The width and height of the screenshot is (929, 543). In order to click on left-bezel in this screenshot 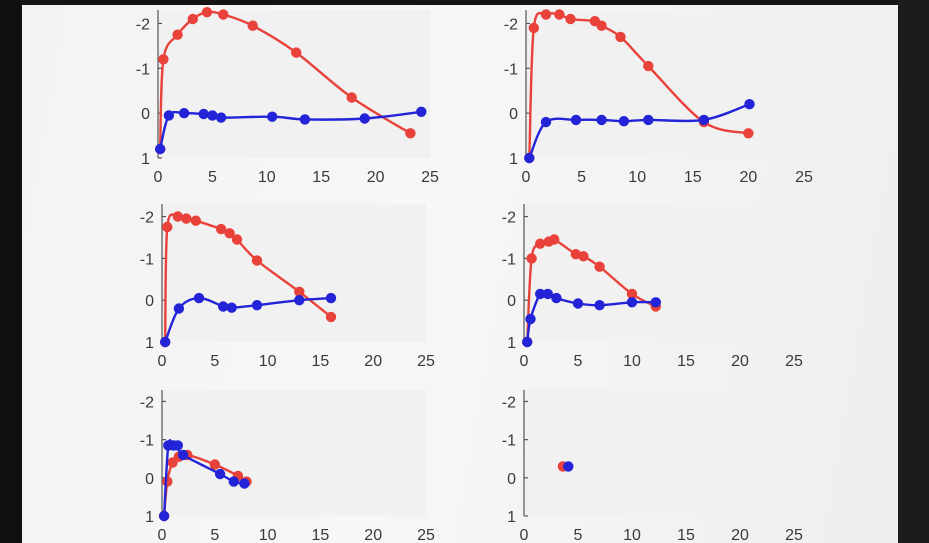, I will do `click(11, 271)`.